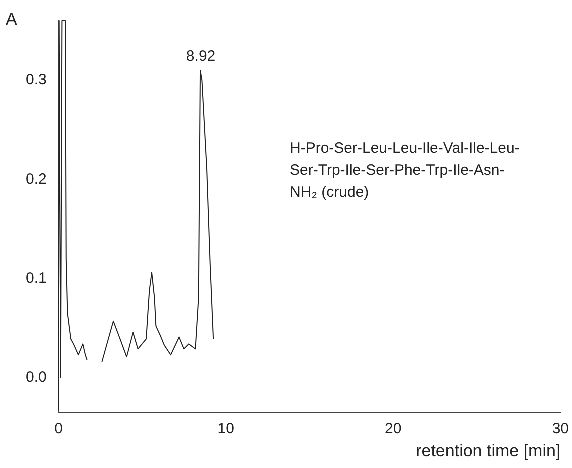  I want to click on annotation: H-Pro-Ser-Leu-Leu-Ile-Val-Ile-Leu-Ser-Trp-Ile-Ser-Phe-Trp-Ile-Asn-NH₂ (crude), so click(405, 171).